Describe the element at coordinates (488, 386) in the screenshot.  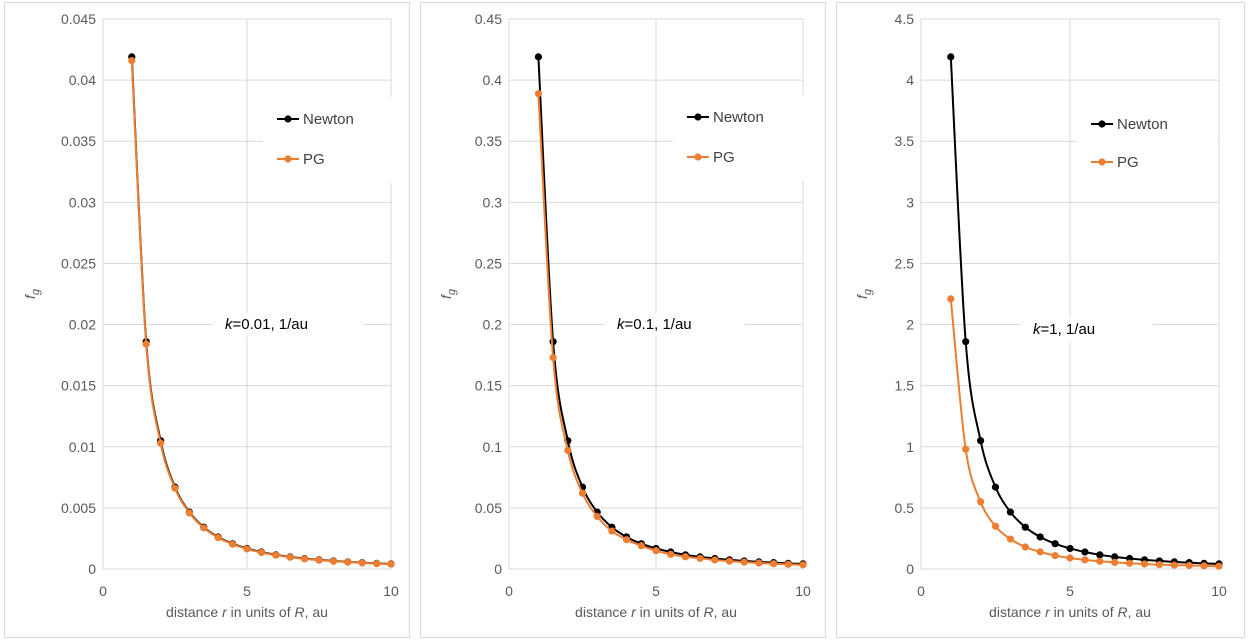
I see `y-tick-label: 0.15` at that location.